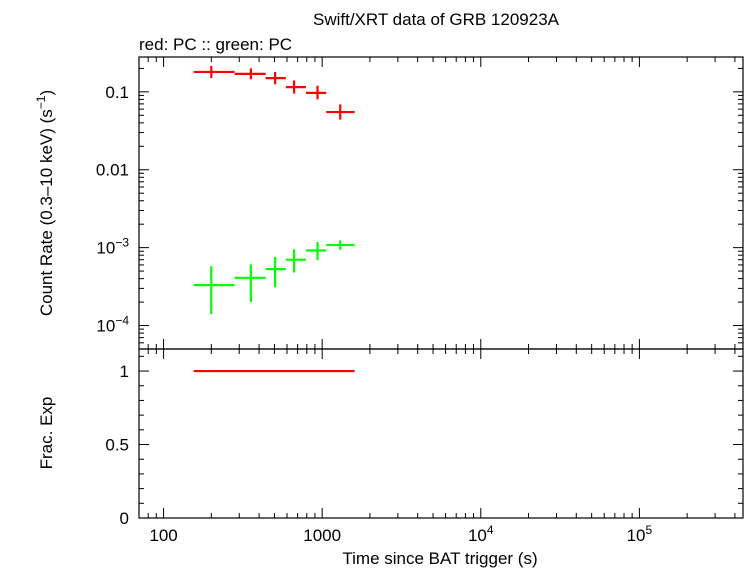 The height and width of the screenshot is (568, 746). Describe the element at coordinates (481, 534) in the screenshot. I see `x-tick-label: 10⁴` at that location.